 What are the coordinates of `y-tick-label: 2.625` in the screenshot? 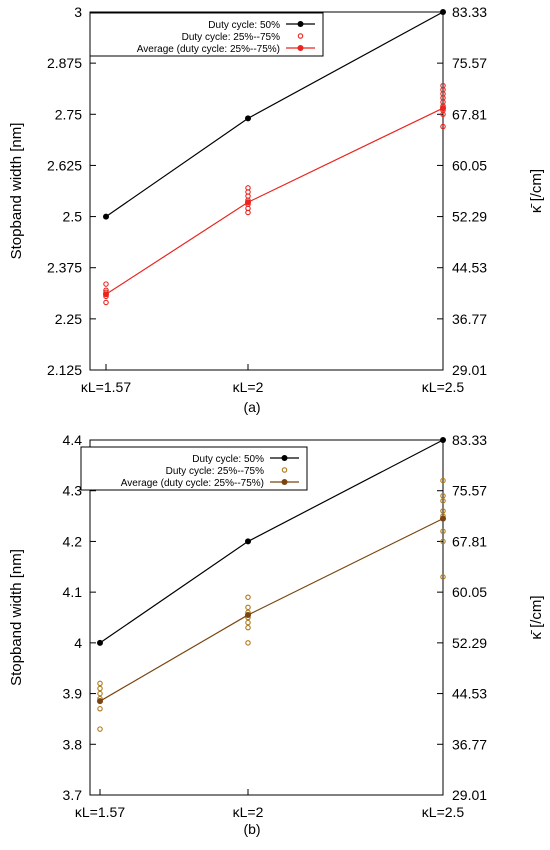 It's located at (64, 165).